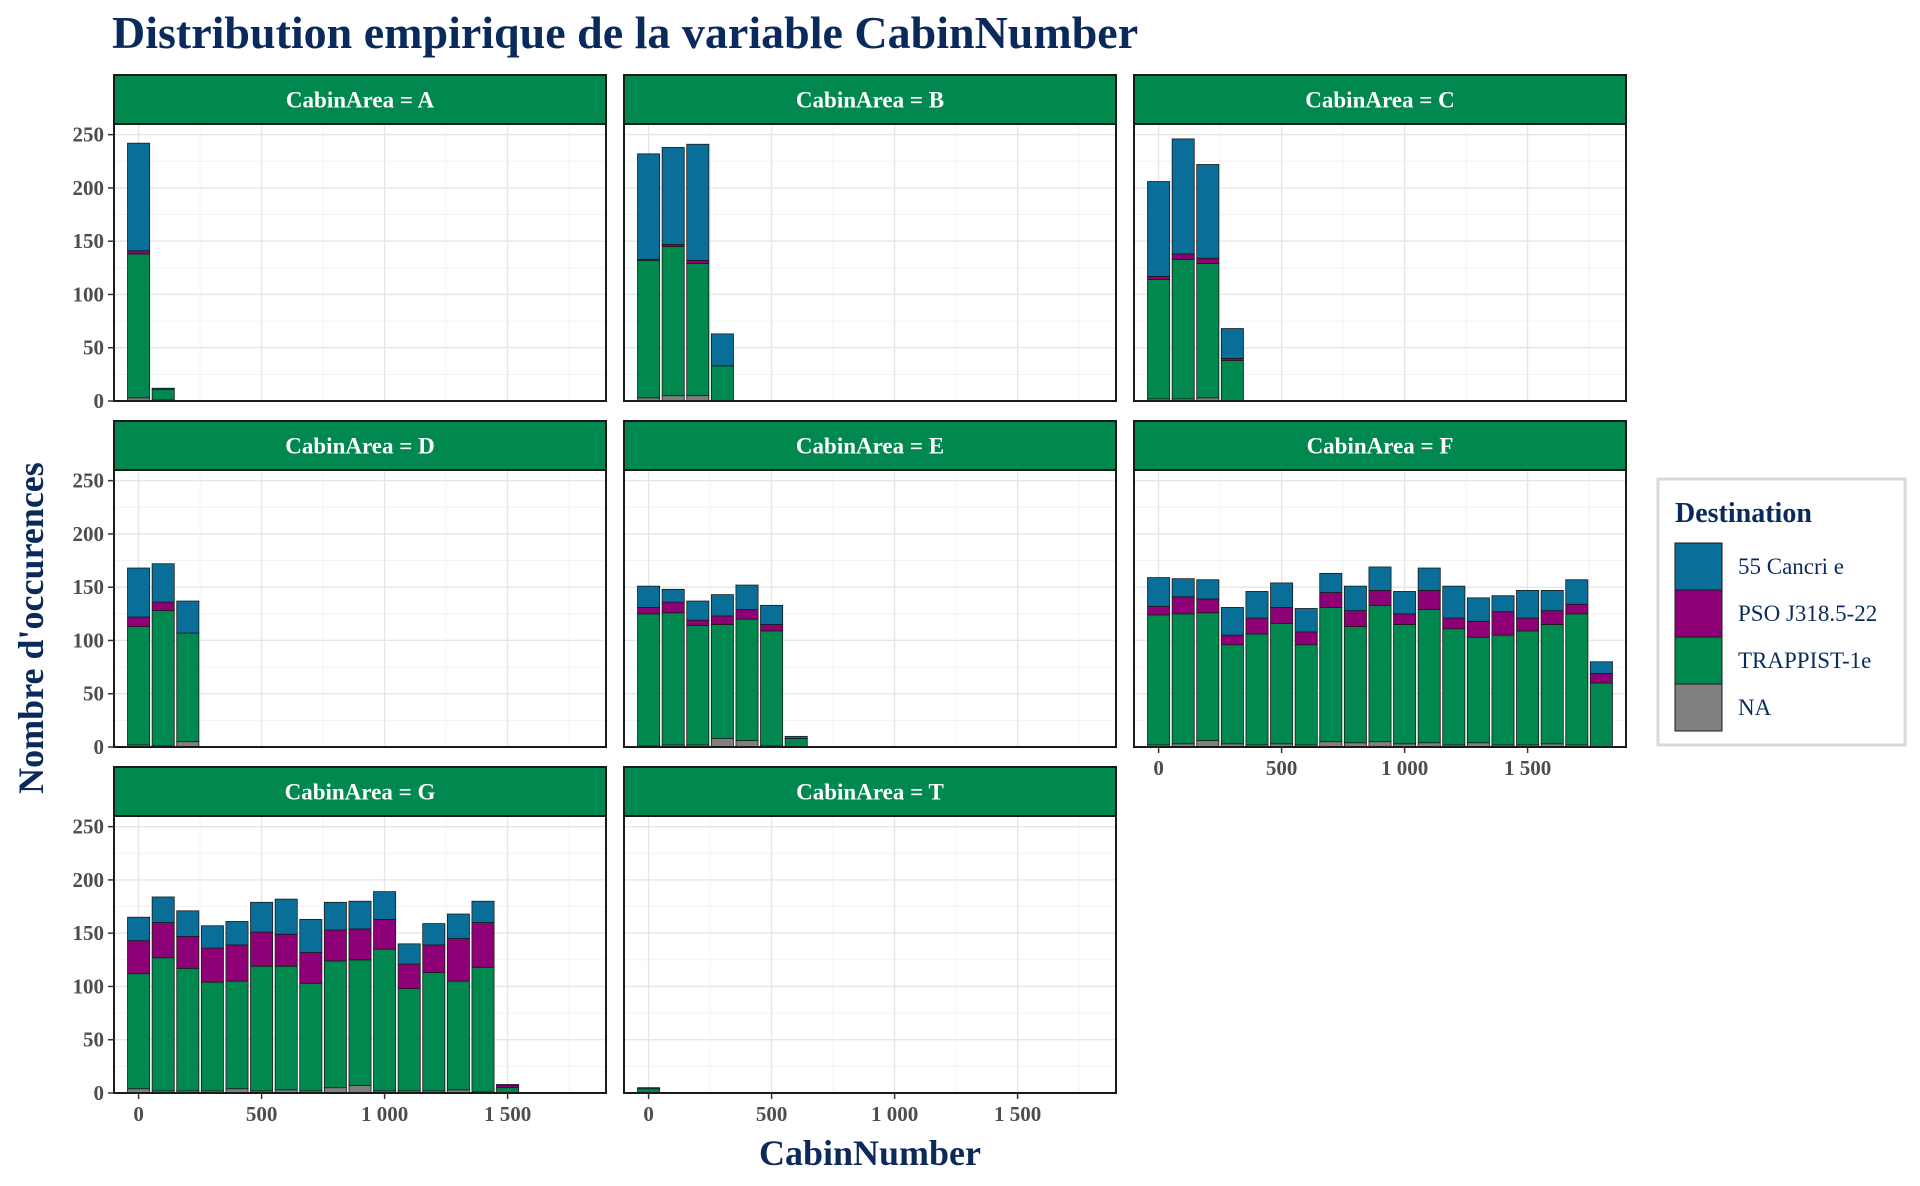 Image resolution: width=1920 pixels, height=1186 pixels. I want to click on facet-strip, so click(870, 791).